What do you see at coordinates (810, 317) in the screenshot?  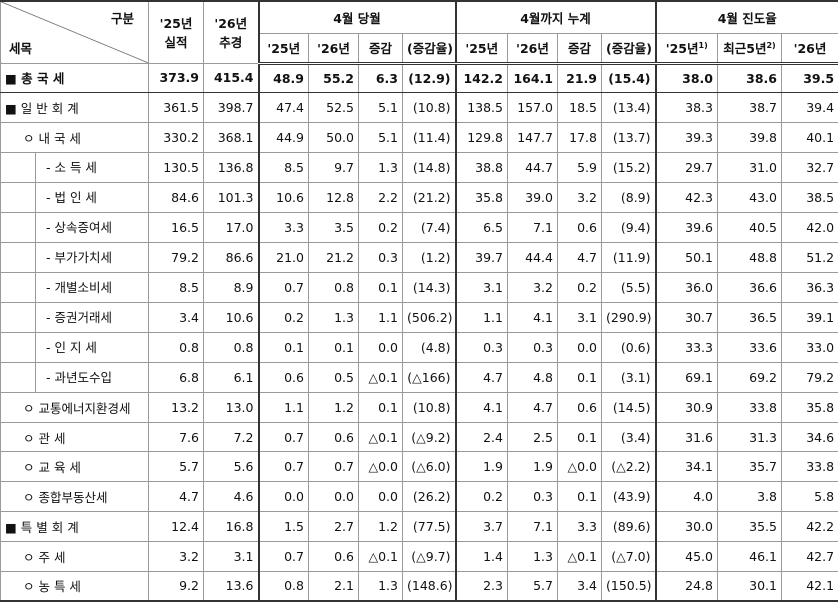 I see `value-cell: 39.1` at bounding box center [810, 317].